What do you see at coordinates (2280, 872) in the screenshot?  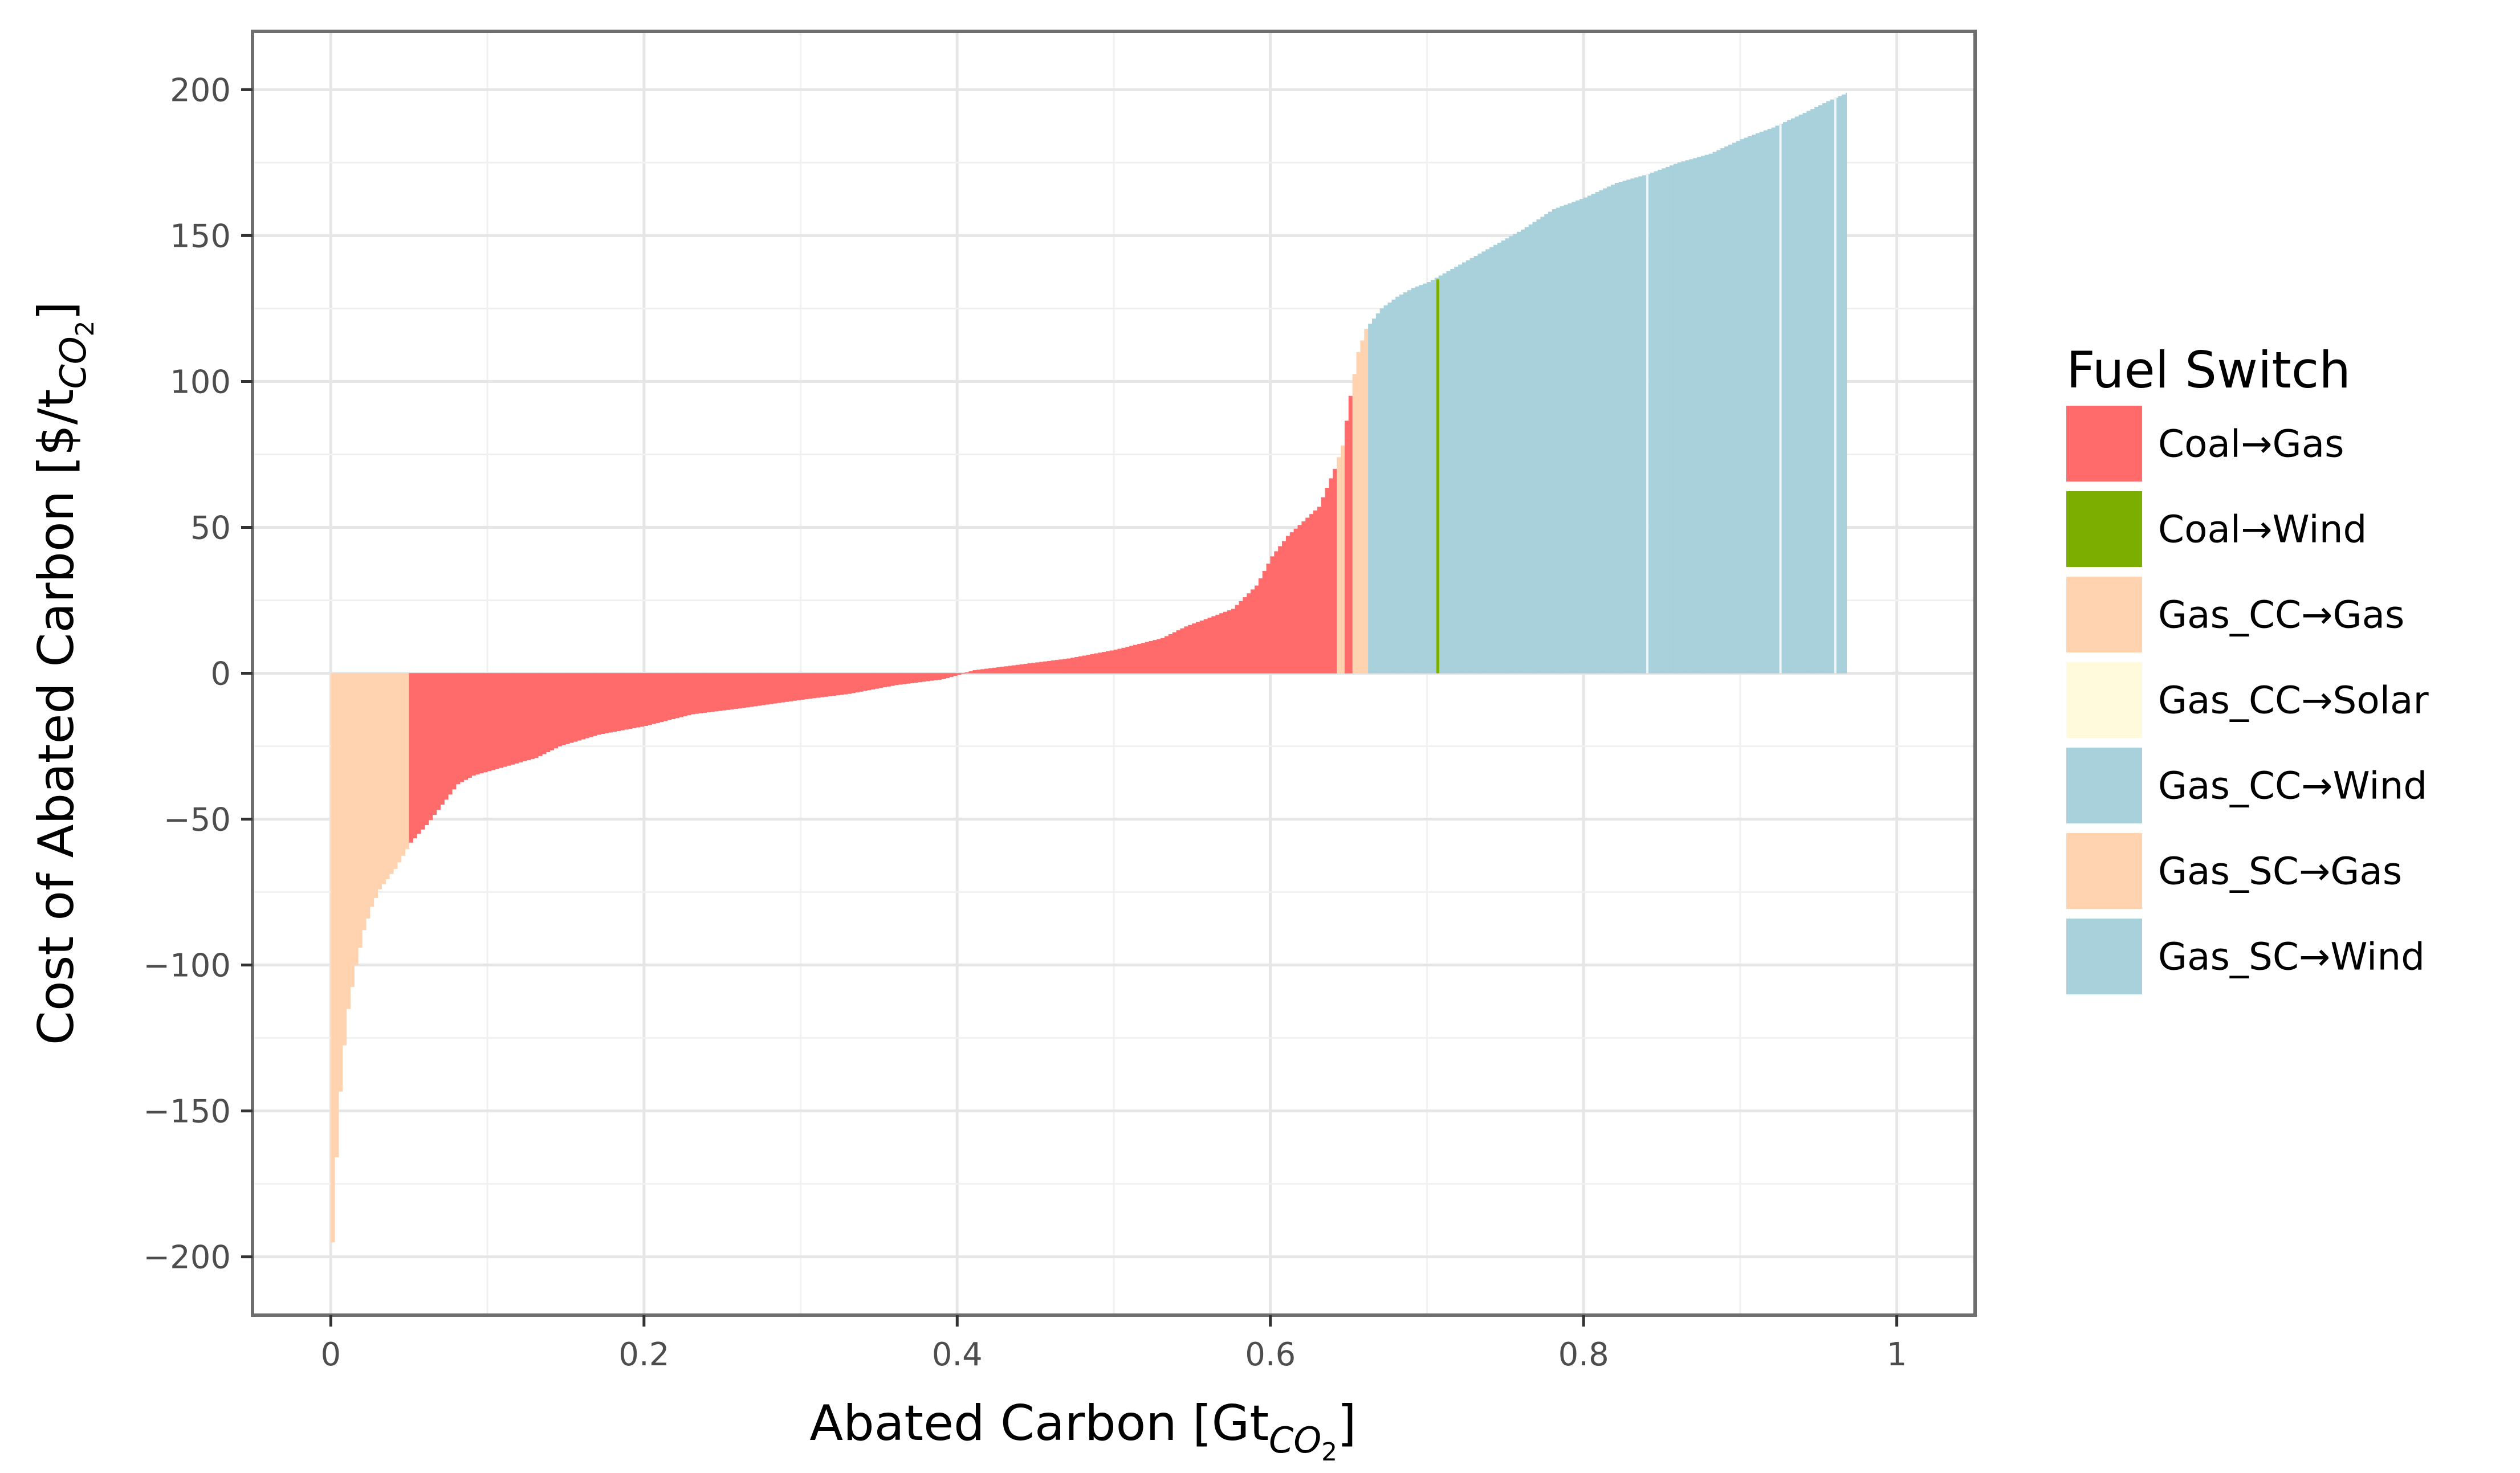 I see `legend-label: Gas_SC→Gas` at bounding box center [2280, 872].